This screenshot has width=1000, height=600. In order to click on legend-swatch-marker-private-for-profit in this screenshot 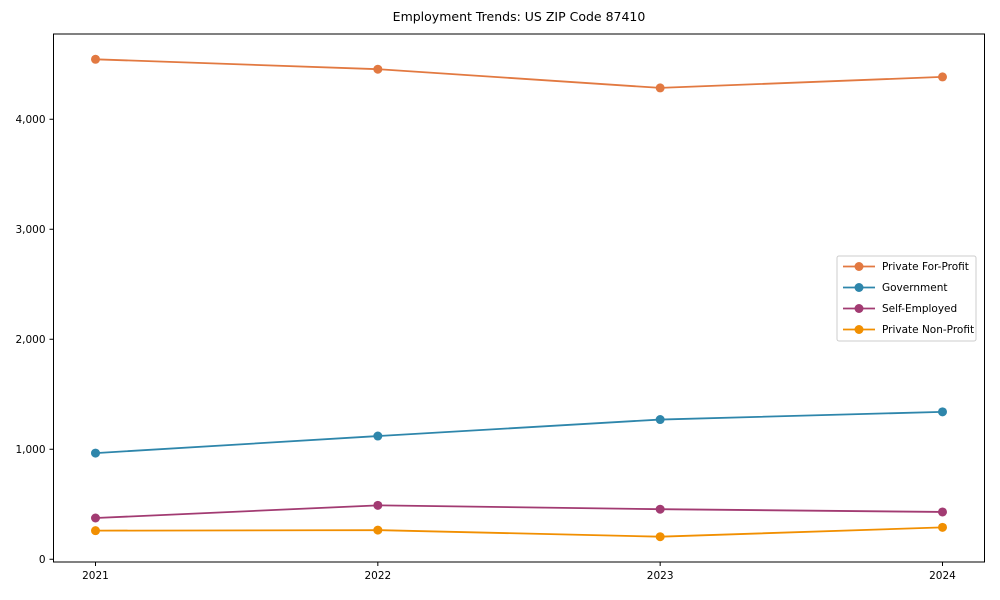, I will do `click(859, 266)`.